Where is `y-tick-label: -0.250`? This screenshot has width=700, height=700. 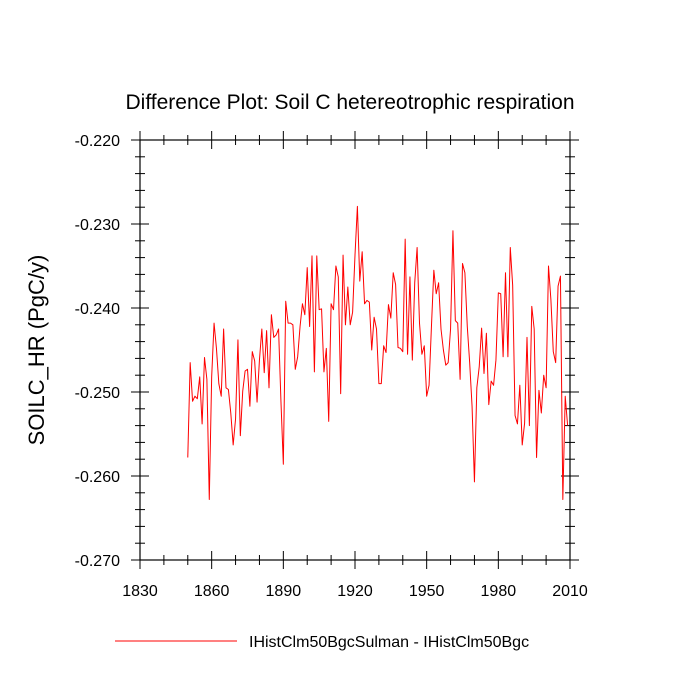 y-tick-label: -0.250 is located at coordinates (97, 393).